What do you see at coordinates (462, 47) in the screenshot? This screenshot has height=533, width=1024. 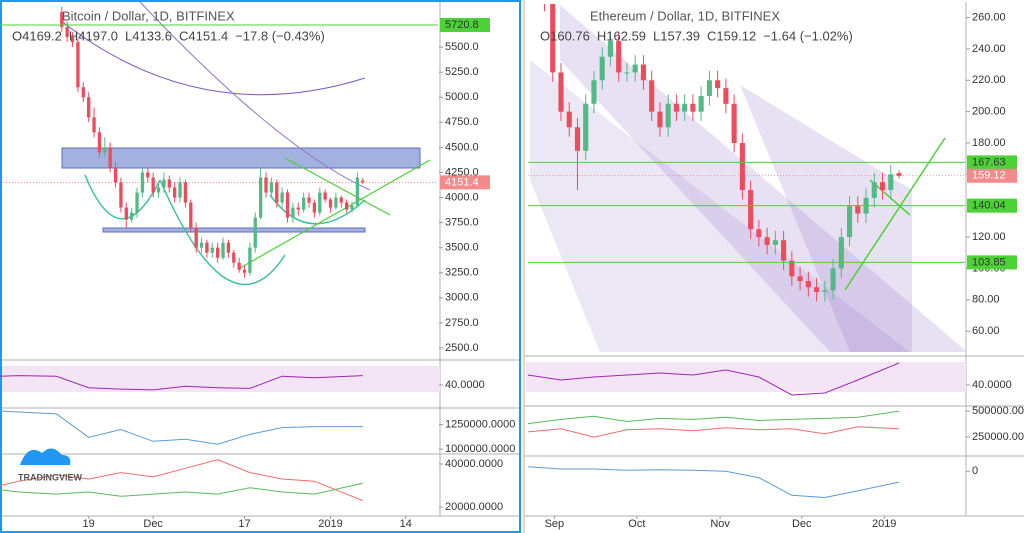 I see `y-tick-label: 5500.0` at bounding box center [462, 47].